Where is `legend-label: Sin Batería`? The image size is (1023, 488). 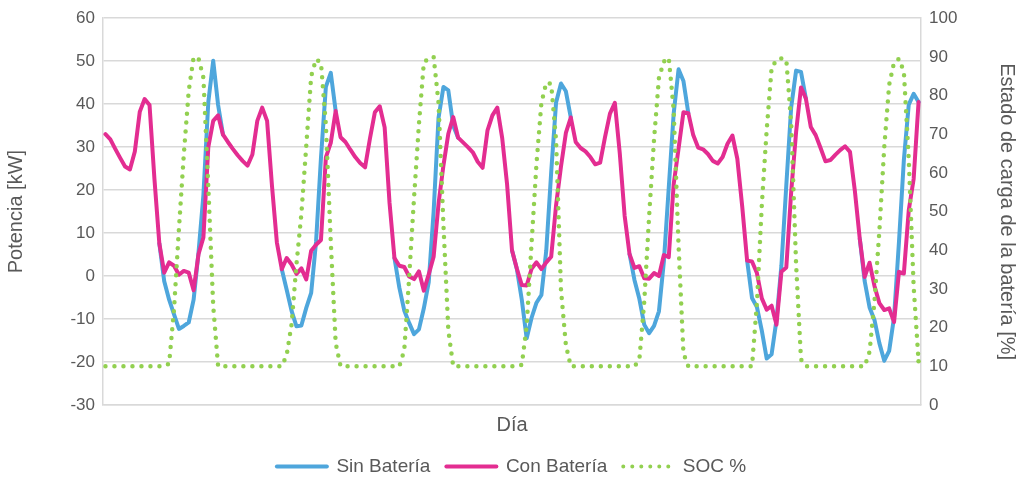
legend-label: Sin Batería is located at coordinates (383, 465).